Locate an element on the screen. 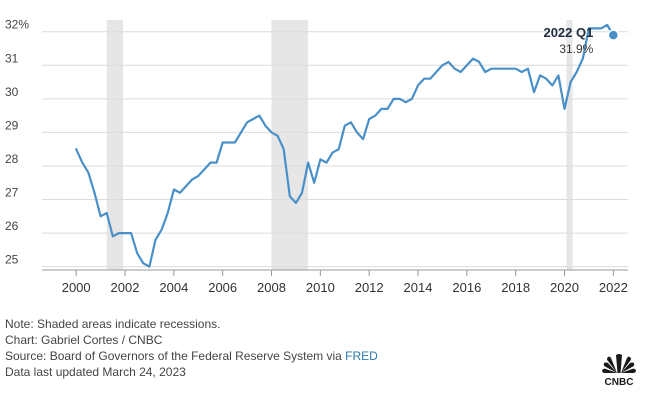 The width and height of the screenshot is (645, 404). end-point-marker is located at coordinates (613, 35).